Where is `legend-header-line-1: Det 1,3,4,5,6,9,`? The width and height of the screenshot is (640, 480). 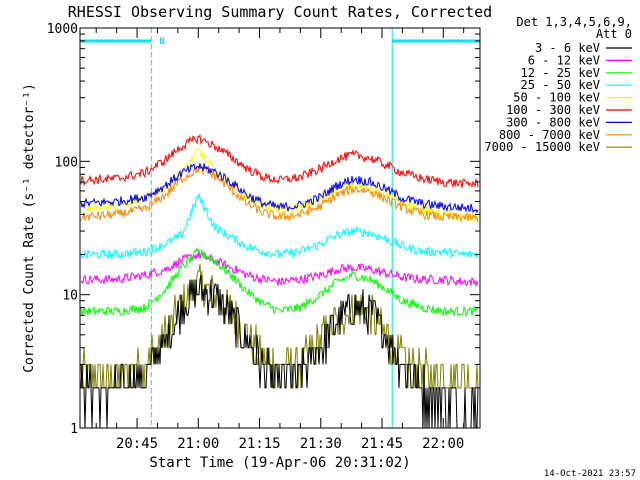 legend-header-line-1: Det 1,3,4,5,6,9, is located at coordinates (574, 22).